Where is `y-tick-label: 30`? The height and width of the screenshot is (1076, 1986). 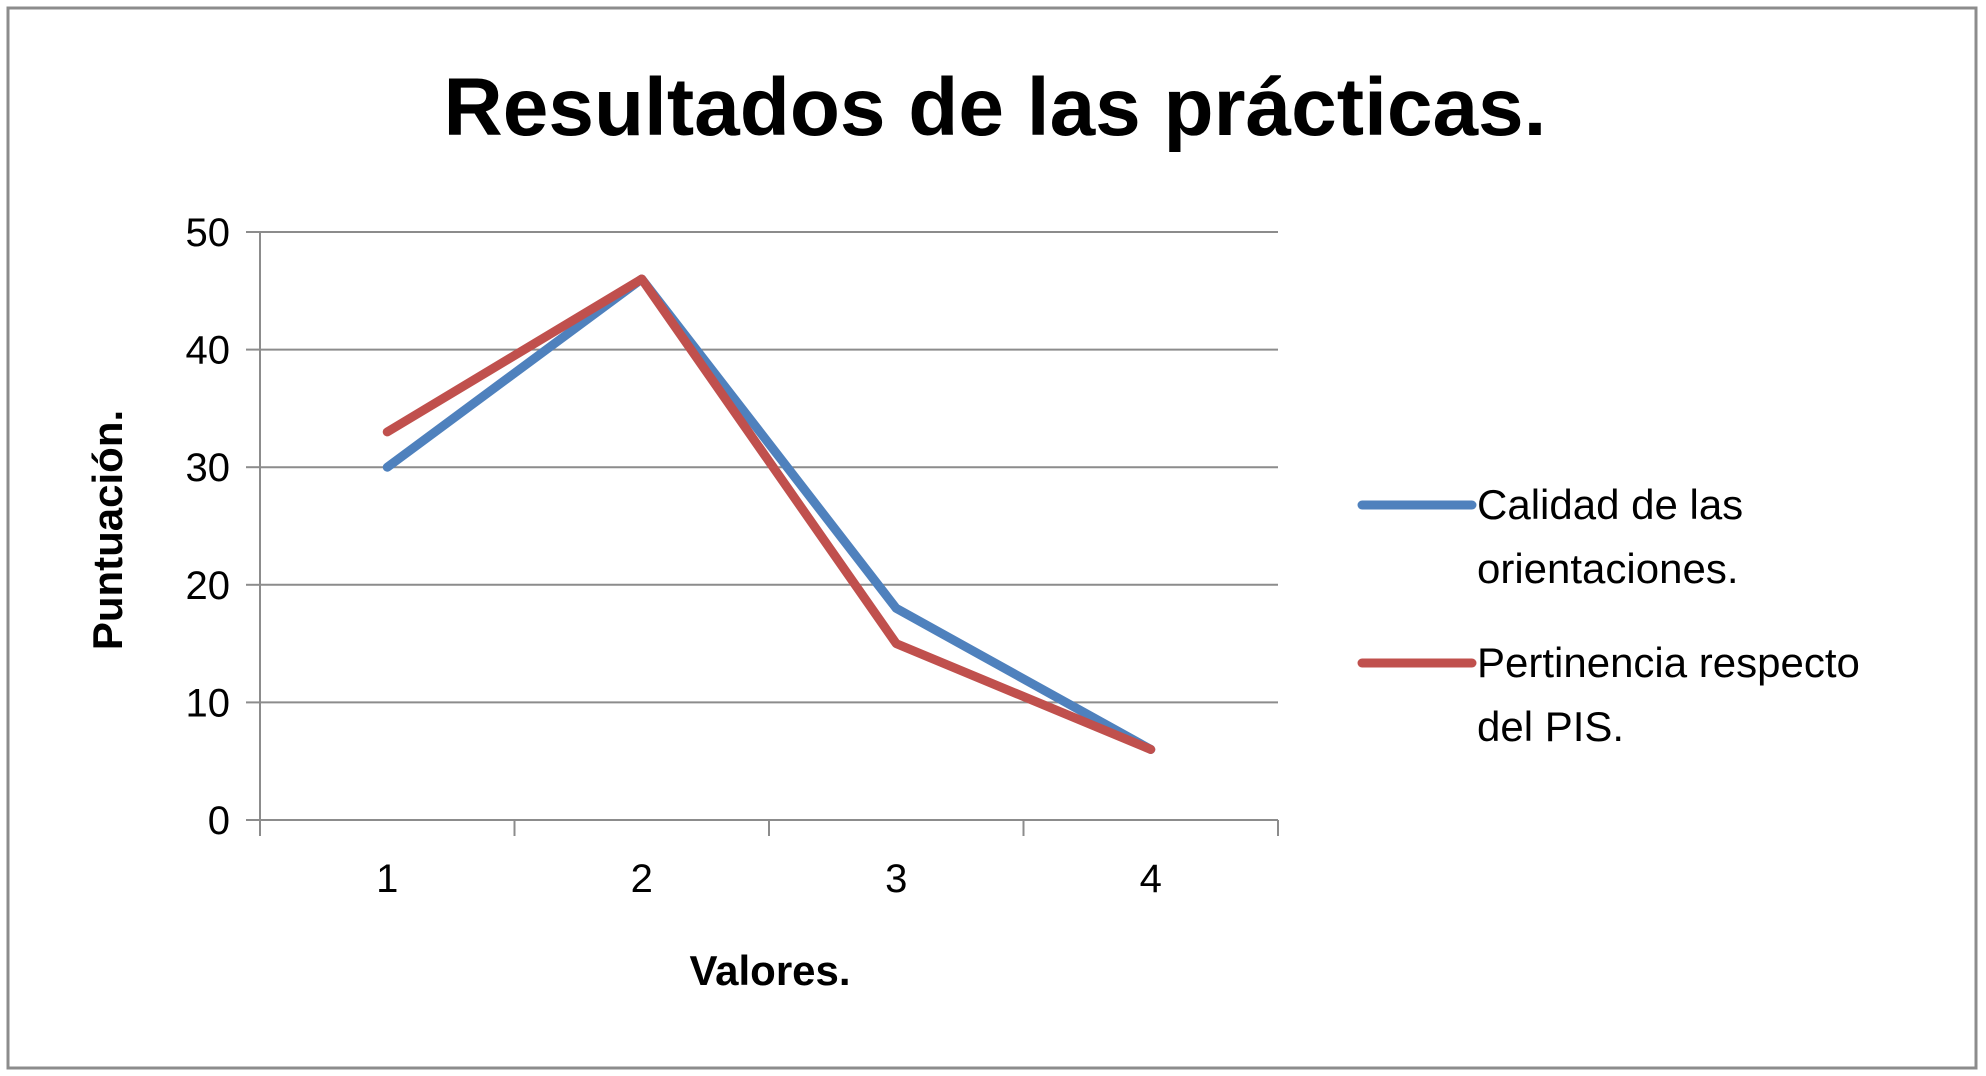
y-tick-label: 30 is located at coordinates (208, 468).